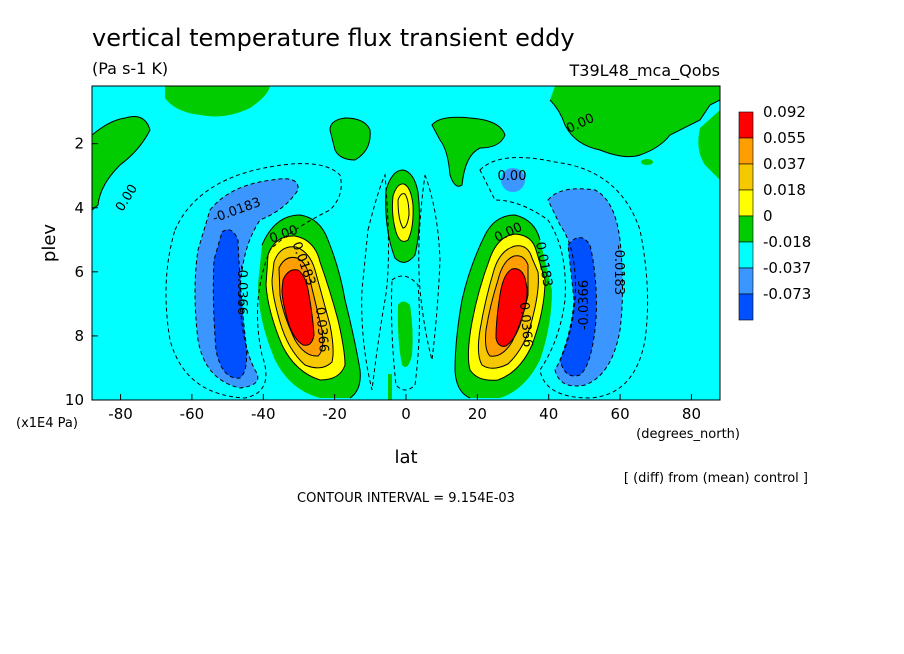 The width and height of the screenshot is (904, 654). Describe the element at coordinates (74, 400) in the screenshot. I see `y-tick-label: 10` at that location.